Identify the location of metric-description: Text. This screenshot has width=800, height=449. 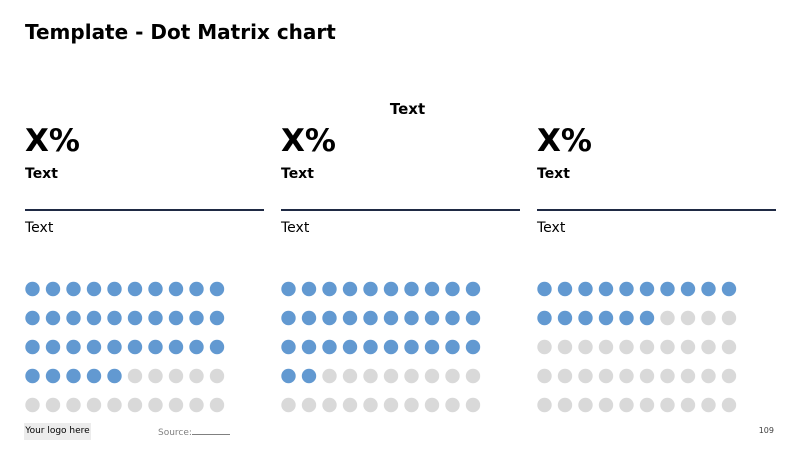
(39, 228).